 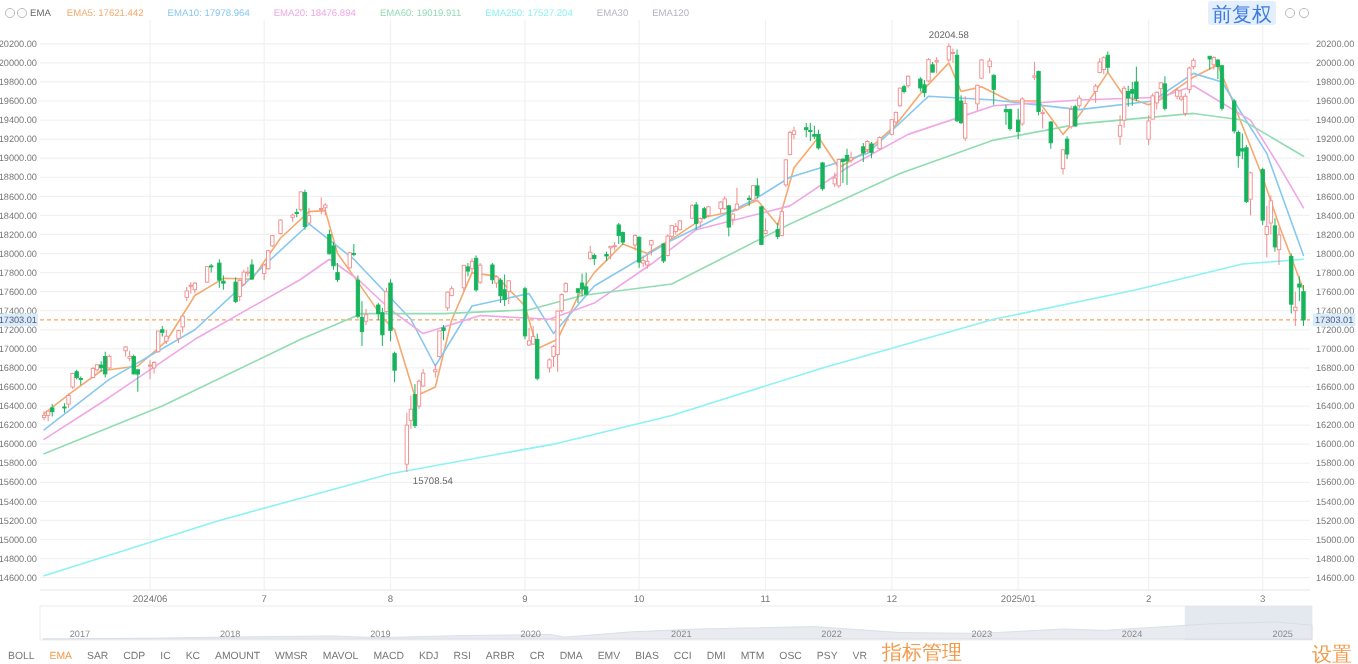 What do you see at coordinates (920, 652) in the screenshot?
I see `text: 指标管理` at bounding box center [920, 652].